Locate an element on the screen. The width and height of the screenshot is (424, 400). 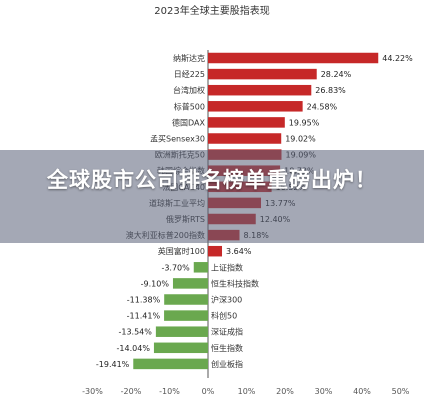
value-label-5: 19.02% is located at coordinates (300, 139).